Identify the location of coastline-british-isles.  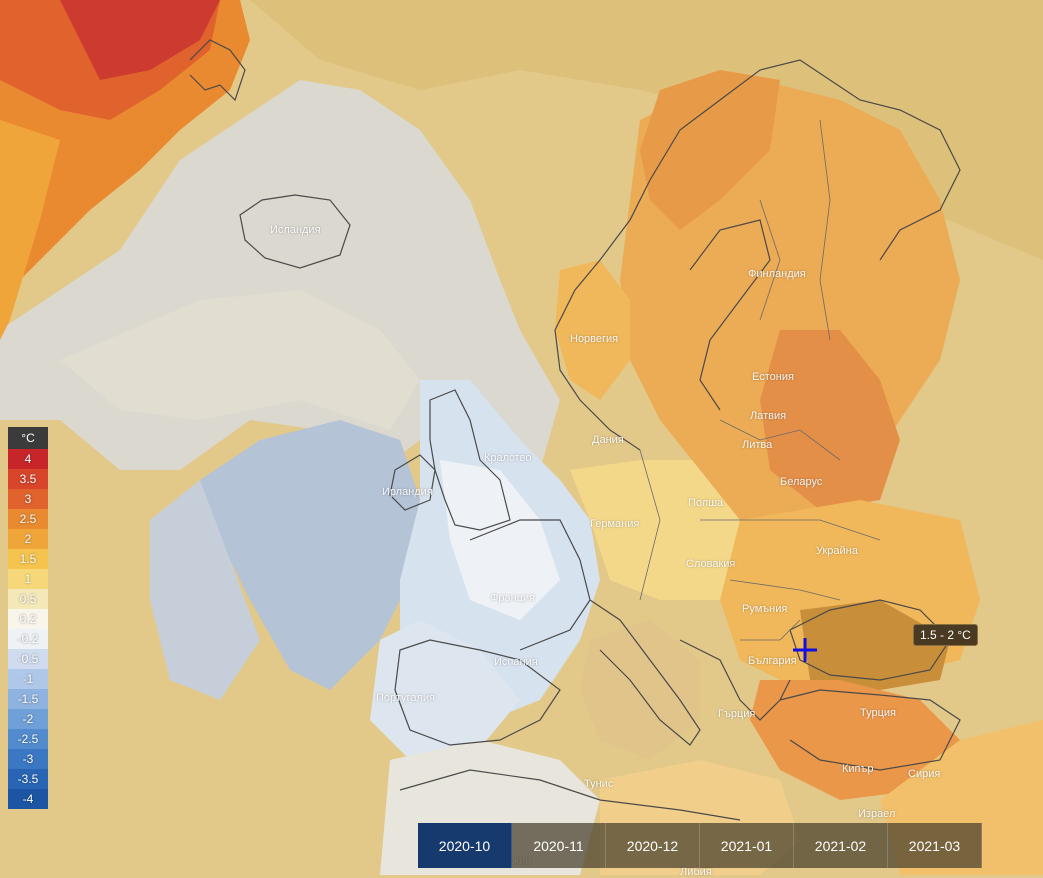
(470, 460).